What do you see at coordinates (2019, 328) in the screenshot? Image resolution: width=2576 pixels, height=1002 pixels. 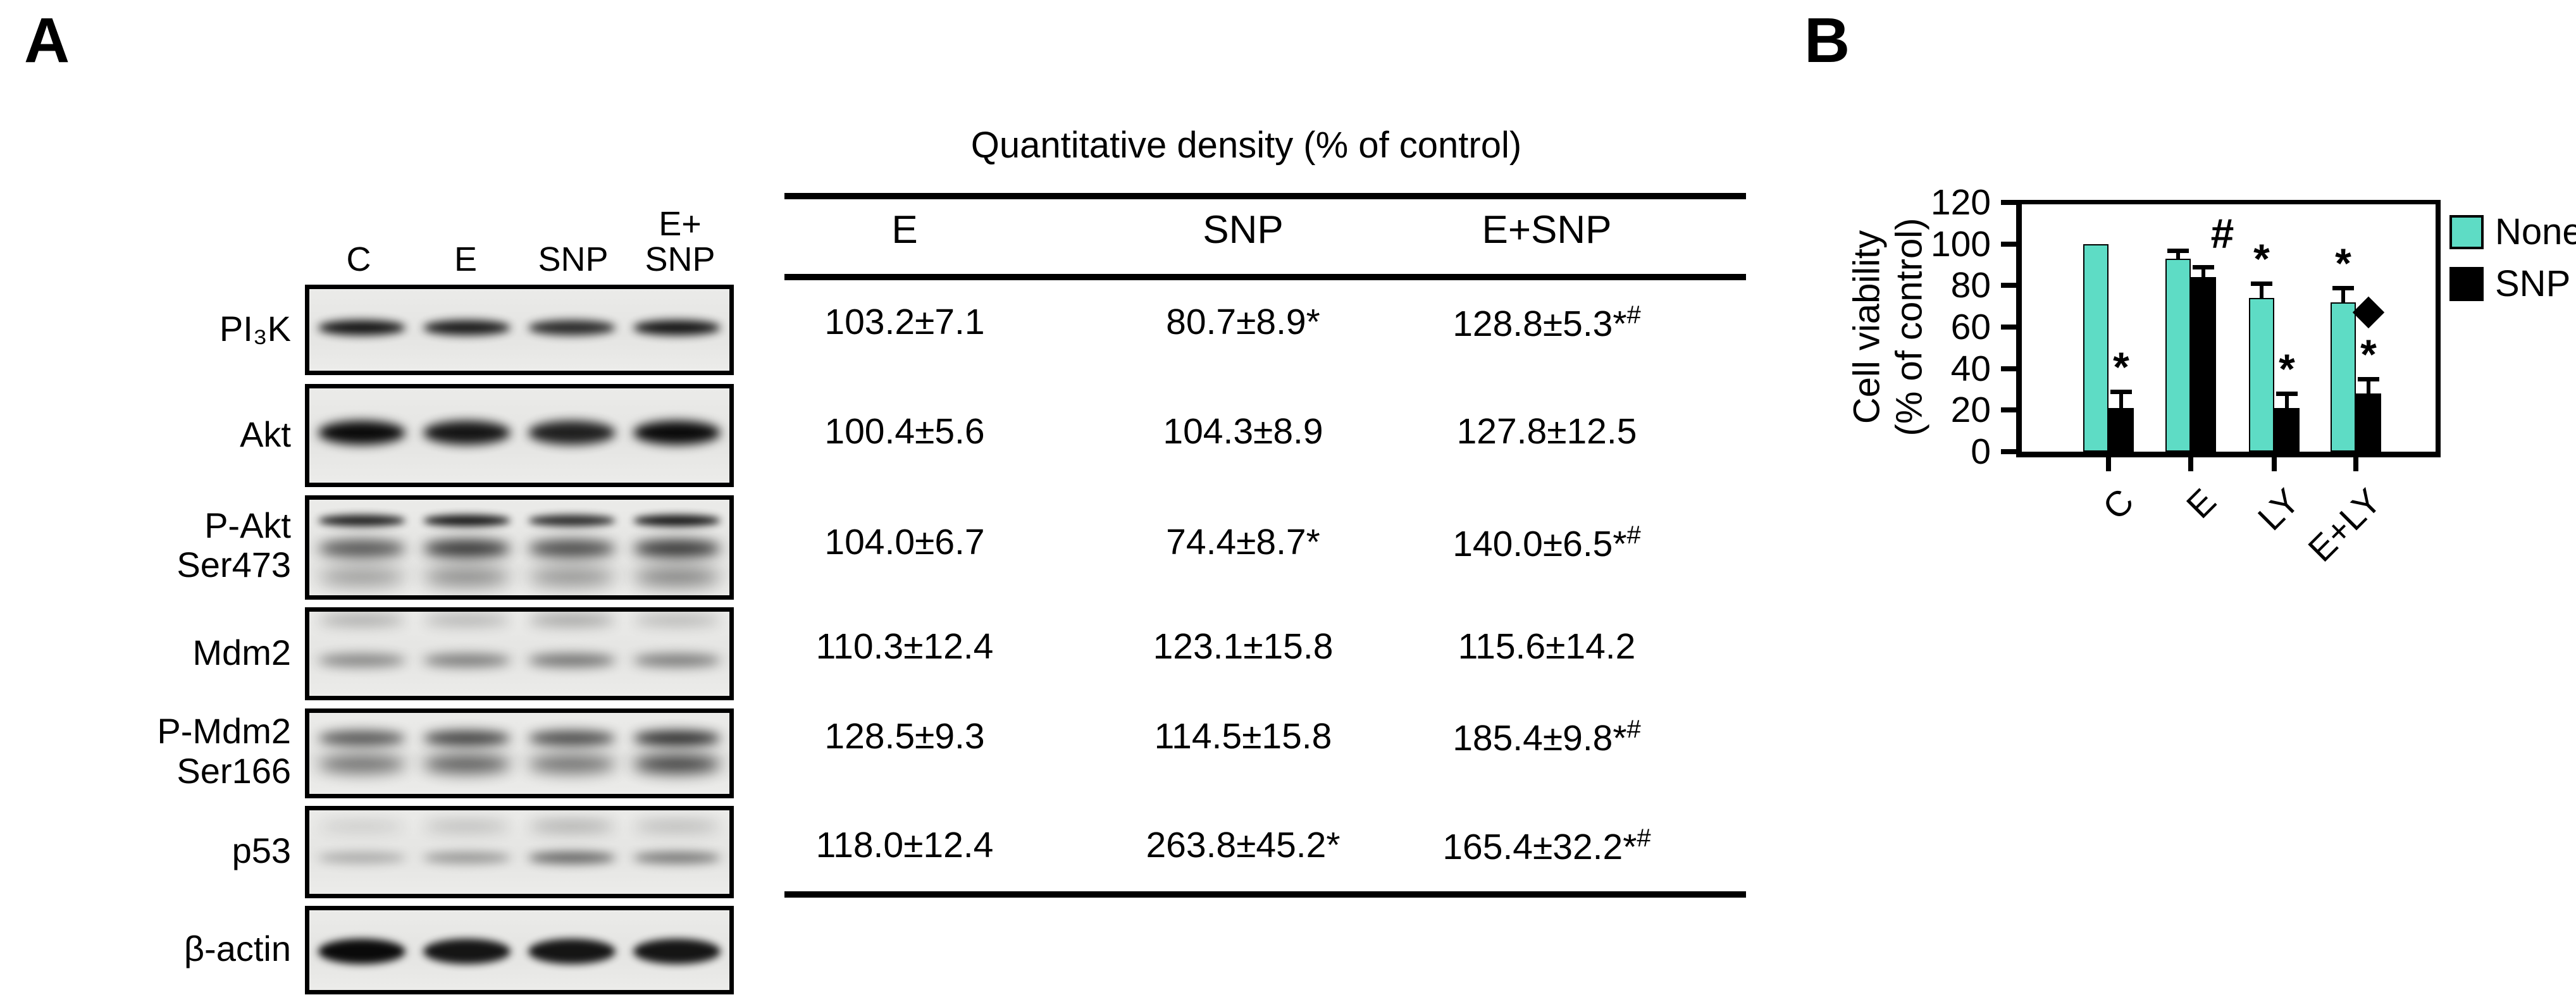 I see `y-axis-line` at bounding box center [2019, 328].